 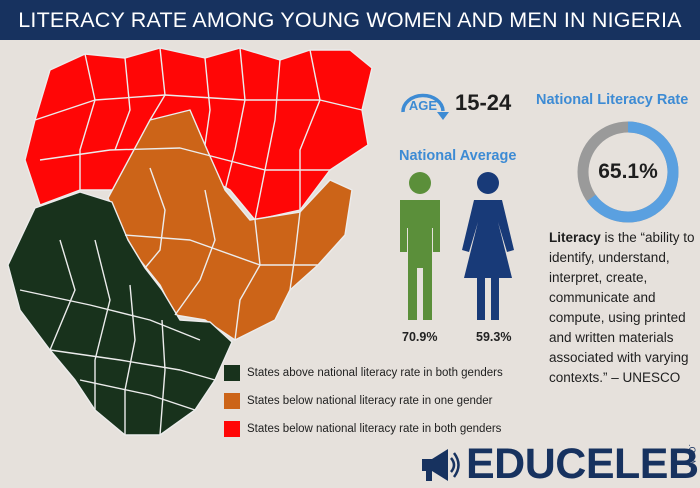 What do you see at coordinates (420, 337) in the screenshot?
I see `male-literacy-rate: 70.9%` at bounding box center [420, 337].